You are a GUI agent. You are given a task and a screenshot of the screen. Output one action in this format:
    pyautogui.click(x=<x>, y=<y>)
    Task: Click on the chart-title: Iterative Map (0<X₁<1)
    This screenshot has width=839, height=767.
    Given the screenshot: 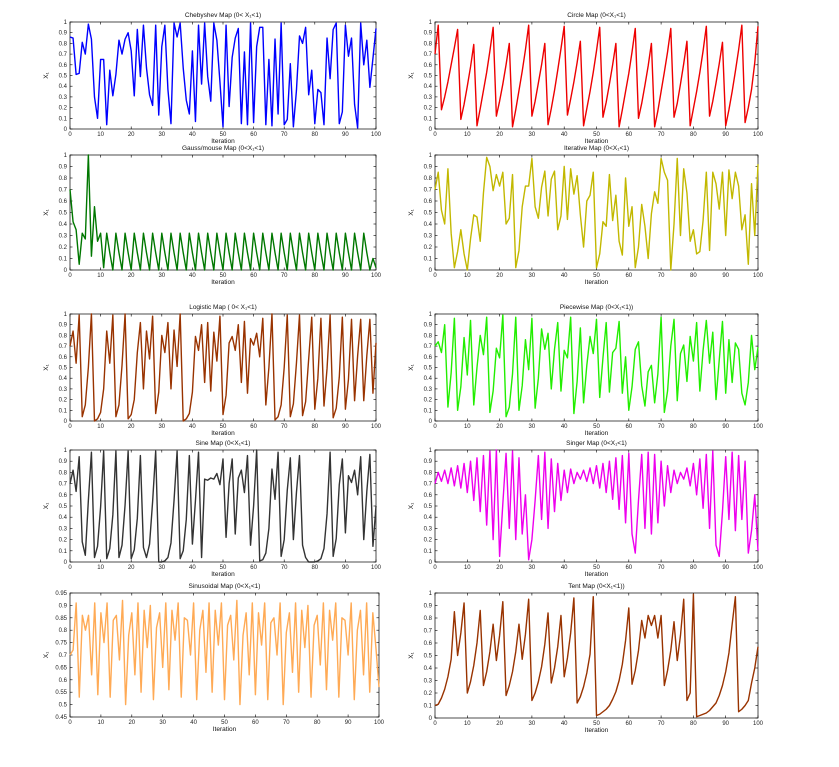 What is the action you would take?
    pyautogui.click(x=596, y=148)
    